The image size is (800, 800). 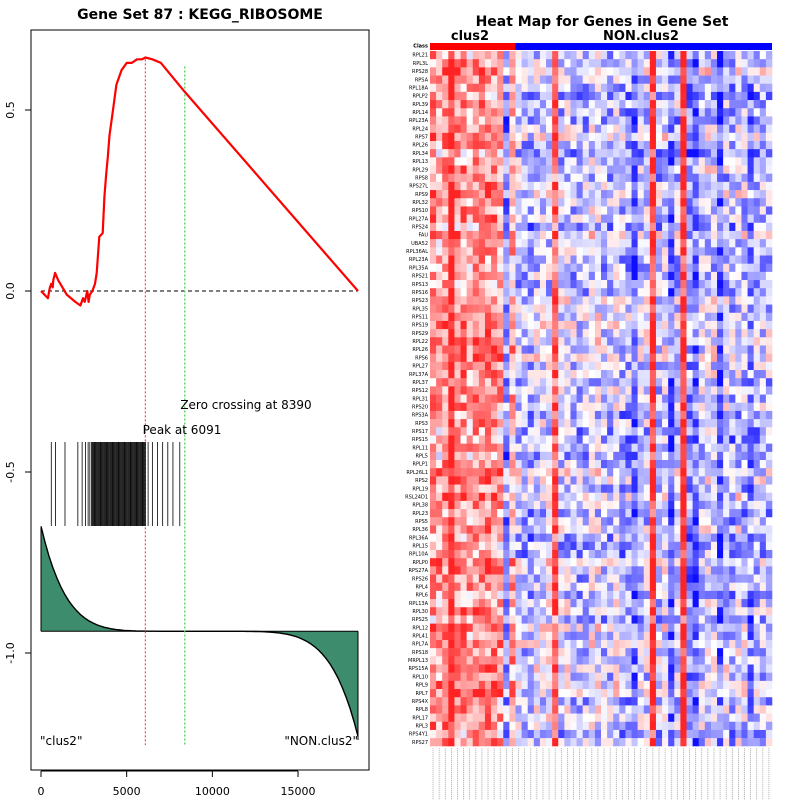 I want to click on class-row-label: Class, so click(x=420, y=47).